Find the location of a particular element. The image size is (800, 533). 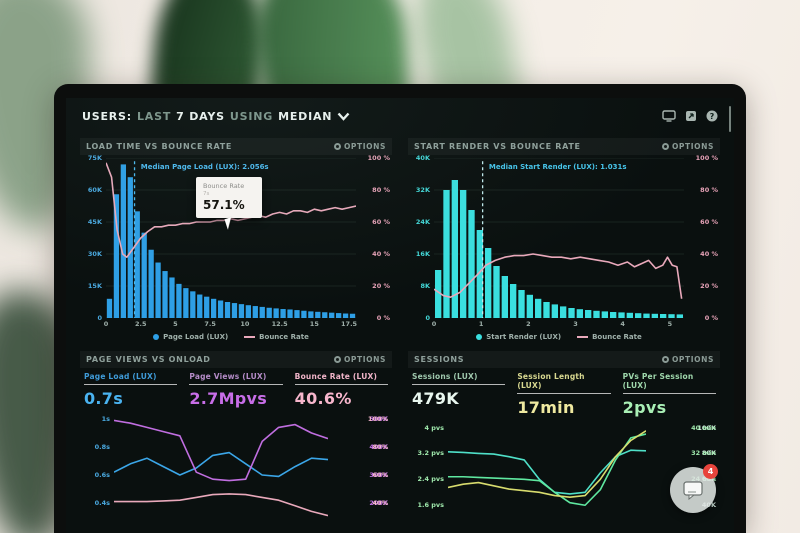

metric-label: Page Views (LUX) is located at coordinates (228, 376).